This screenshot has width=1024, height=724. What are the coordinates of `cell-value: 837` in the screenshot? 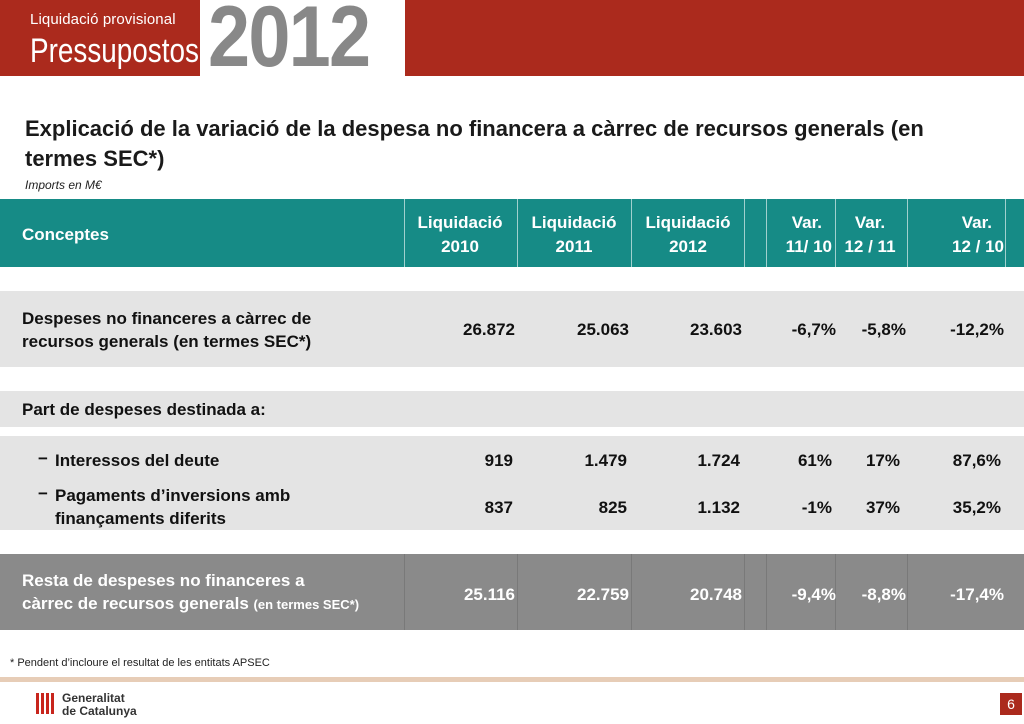 It's located at (498, 507).